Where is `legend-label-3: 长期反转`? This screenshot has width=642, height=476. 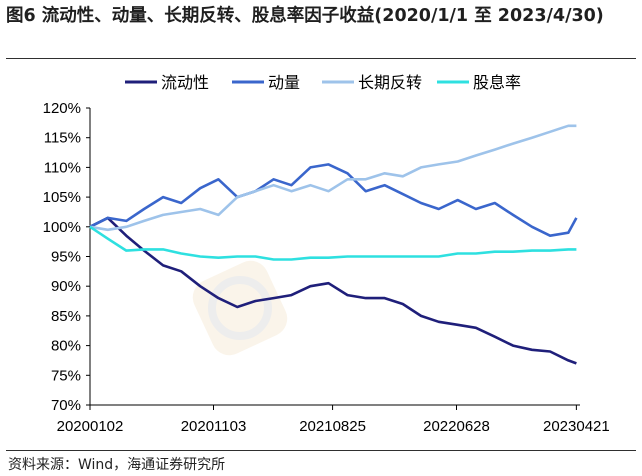
legend-label-3: 长期反转 is located at coordinates (390, 82).